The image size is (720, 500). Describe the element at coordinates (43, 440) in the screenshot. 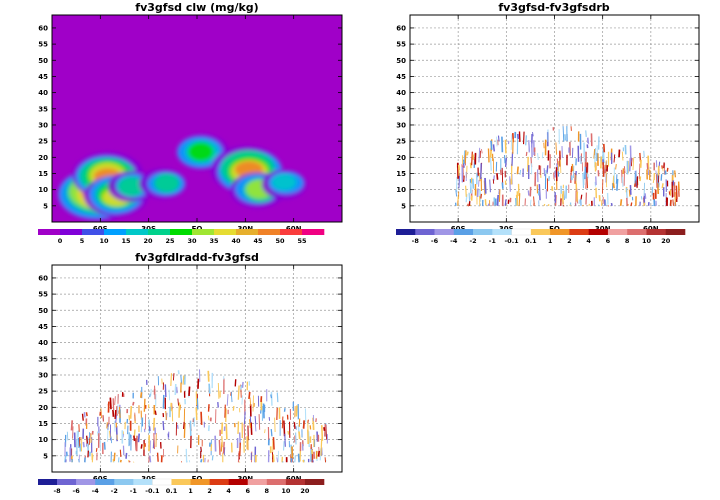

I see `y-tick-label-10: 10` at that location.